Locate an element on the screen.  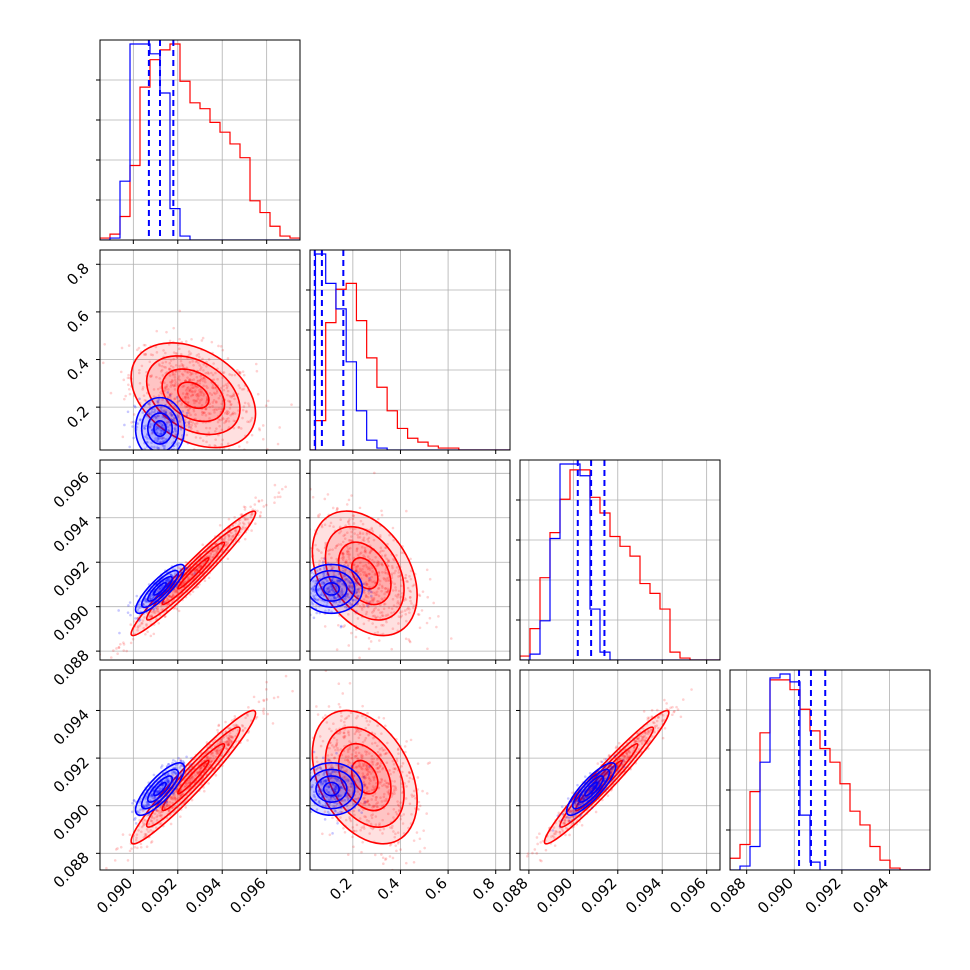
histogram-series-a is located at coordinates (620, 561).